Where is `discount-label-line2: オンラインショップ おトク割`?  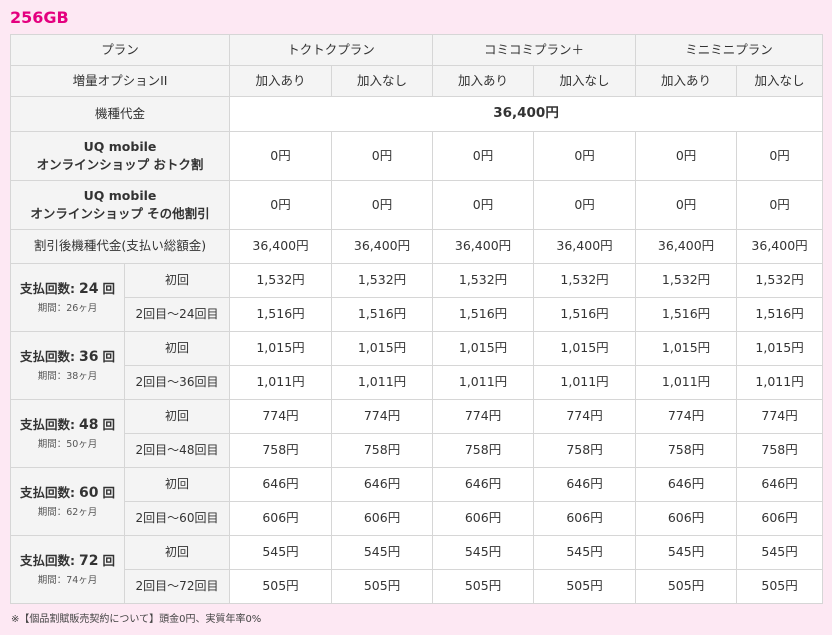 discount-label-line2: オンラインショップ おトク割 is located at coordinates (120, 164).